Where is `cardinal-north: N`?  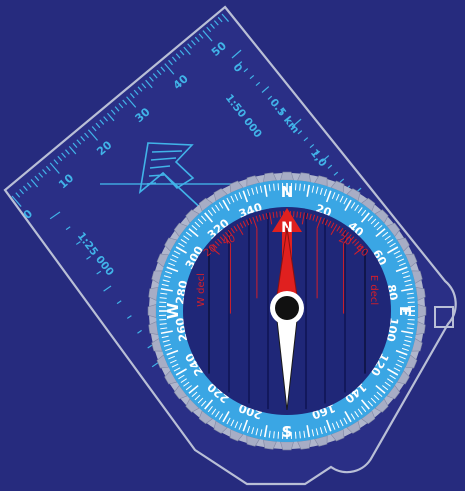
cardinal-north: N is located at coordinates (287, 192).